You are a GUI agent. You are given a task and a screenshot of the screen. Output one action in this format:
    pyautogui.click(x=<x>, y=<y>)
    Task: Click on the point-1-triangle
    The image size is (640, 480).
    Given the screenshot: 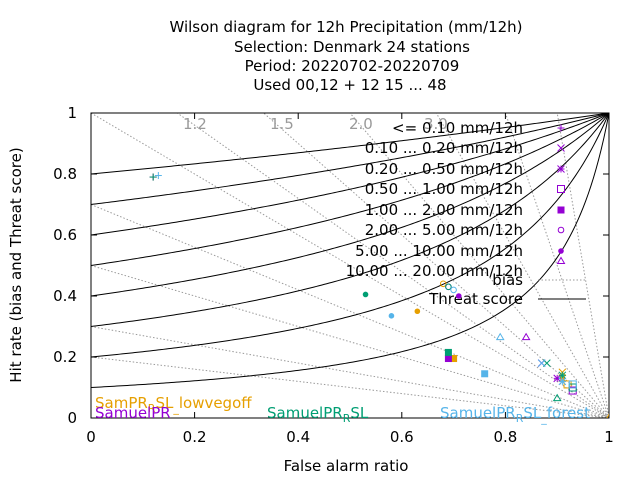 What is the action you would take?
    pyautogui.click(x=607, y=415)
    